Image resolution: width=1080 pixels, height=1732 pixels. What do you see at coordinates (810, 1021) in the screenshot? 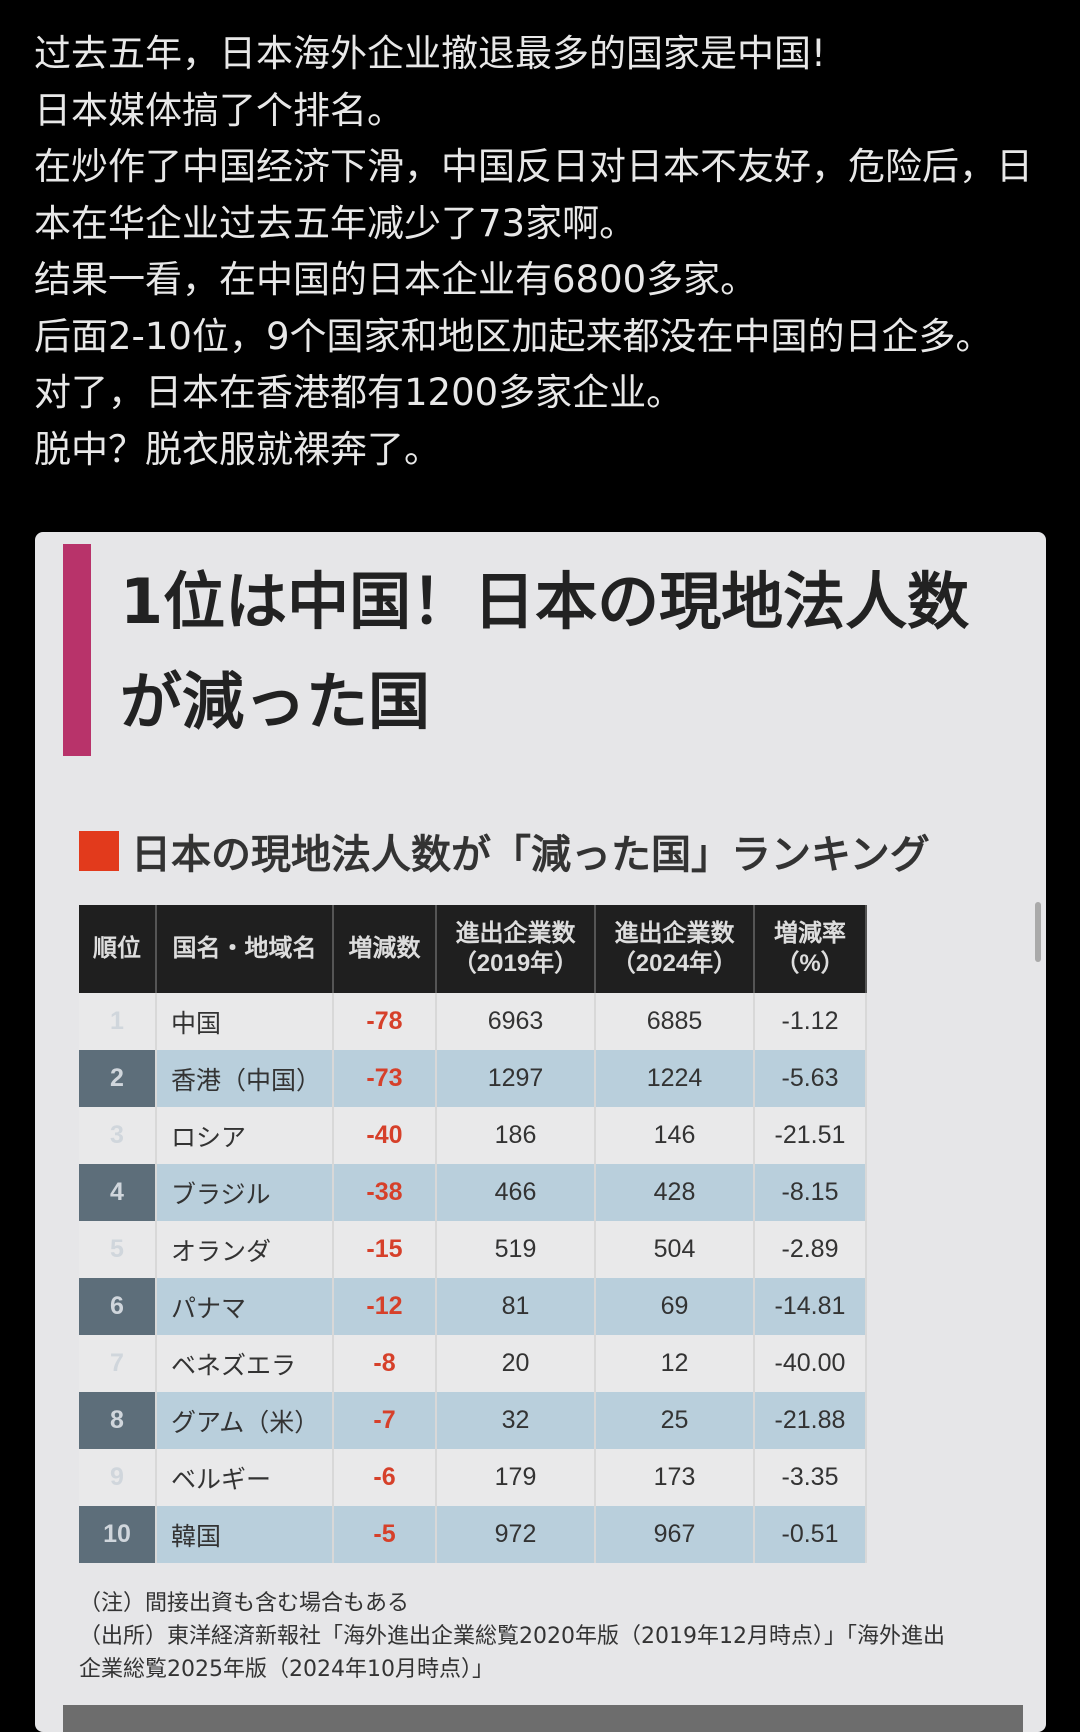
I see `table-cell: -1.12` at bounding box center [810, 1021].